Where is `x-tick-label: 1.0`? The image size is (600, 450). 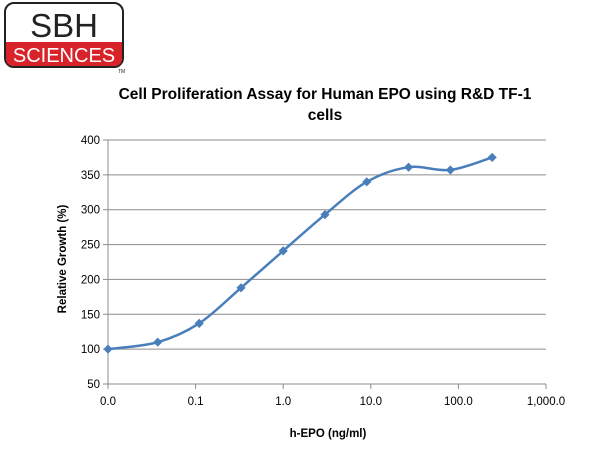
x-tick-label: 1.0 is located at coordinates (283, 402).